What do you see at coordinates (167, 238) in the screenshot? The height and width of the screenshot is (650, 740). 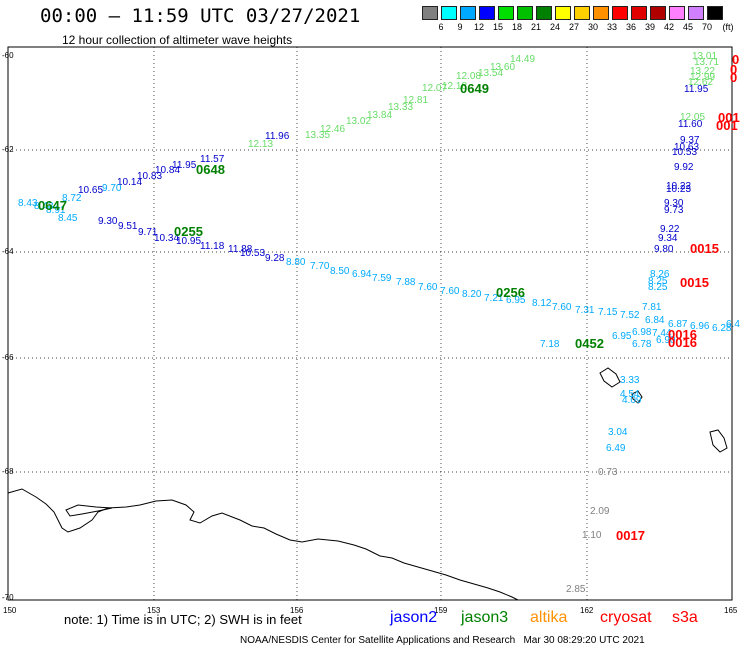 I see `wave-height-label: 10.34` at bounding box center [167, 238].